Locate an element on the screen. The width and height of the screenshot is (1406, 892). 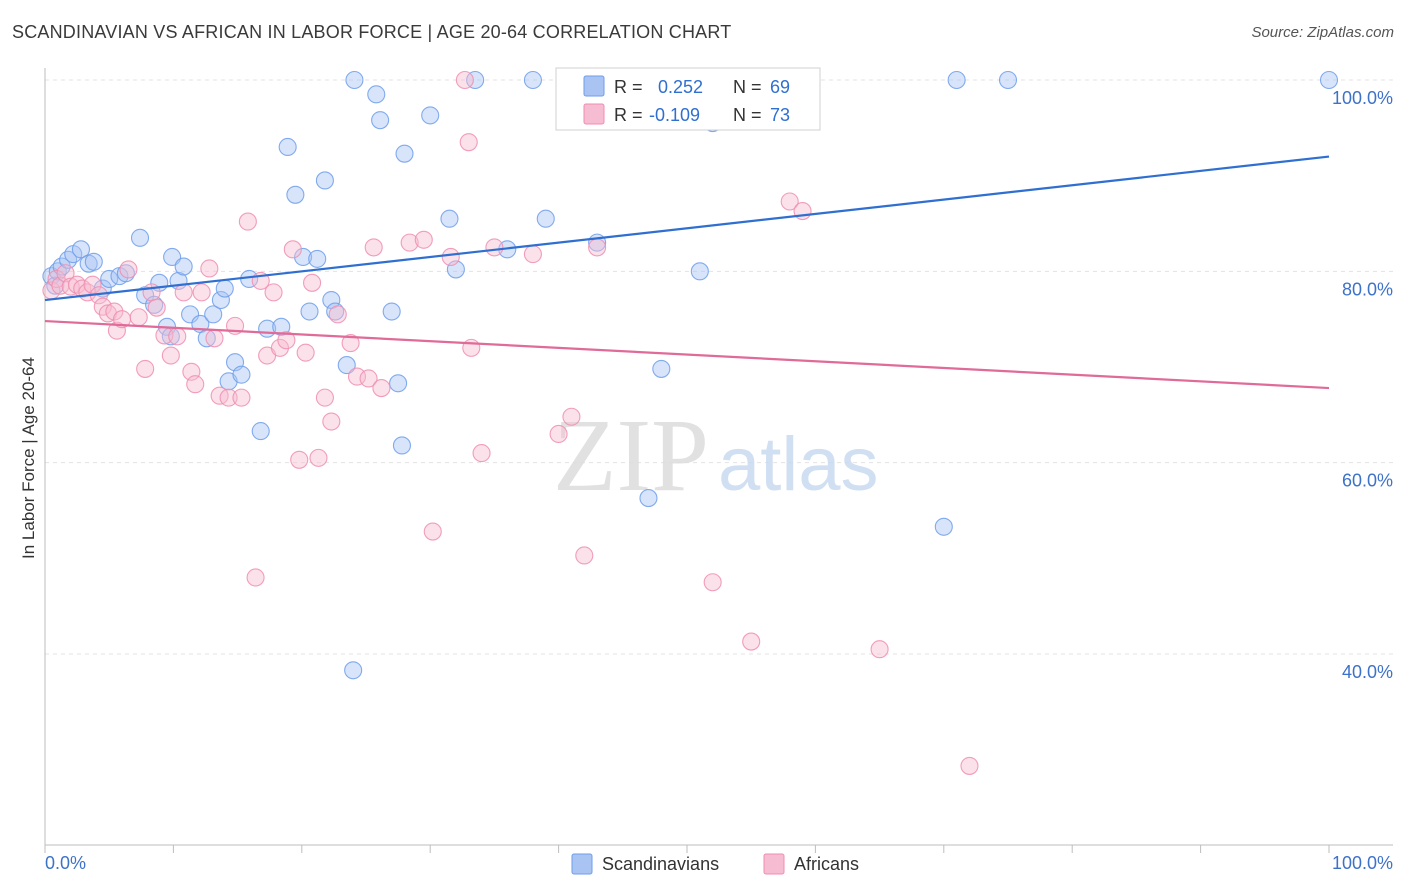
legend: R = 0.252 N = 69 R = -0.109 N = 73 is located at coordinates (688, 99).